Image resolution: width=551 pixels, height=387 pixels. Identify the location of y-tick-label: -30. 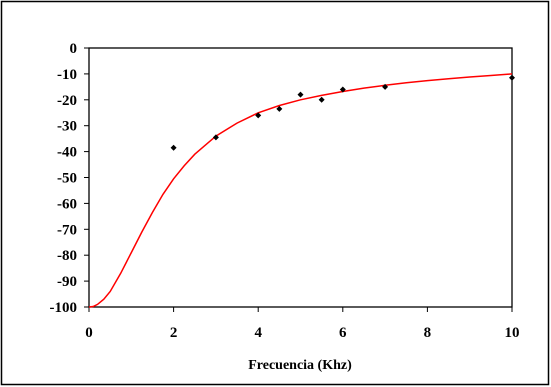
(67, 127).